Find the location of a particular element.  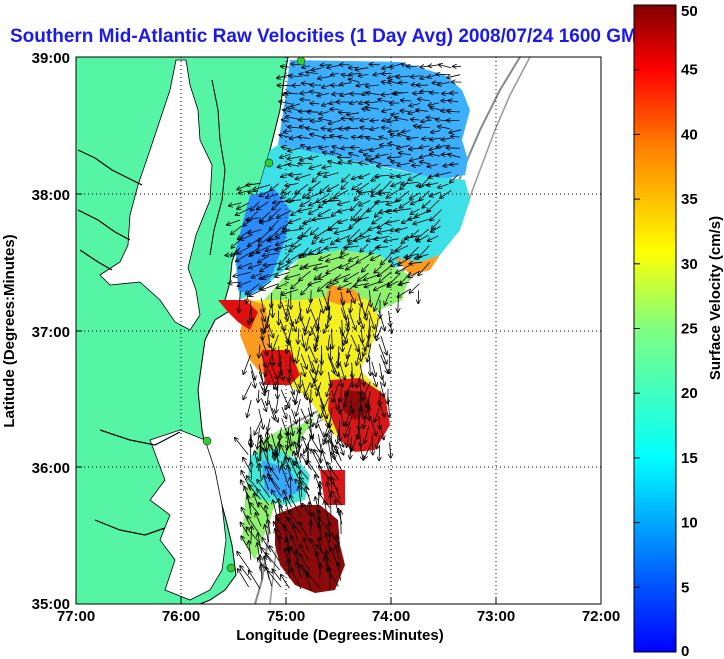

x-tick-label: 73:00 is located at coordinates (496, 616).